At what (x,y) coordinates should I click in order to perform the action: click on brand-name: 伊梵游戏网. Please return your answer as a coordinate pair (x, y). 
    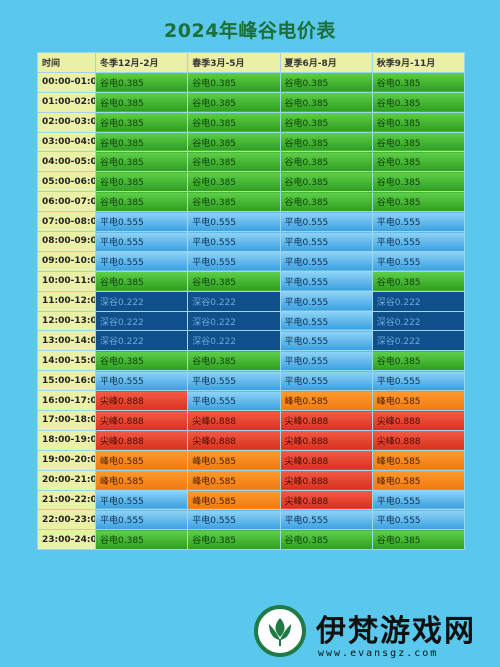
    Looking at the image, I should click on (396, 631).